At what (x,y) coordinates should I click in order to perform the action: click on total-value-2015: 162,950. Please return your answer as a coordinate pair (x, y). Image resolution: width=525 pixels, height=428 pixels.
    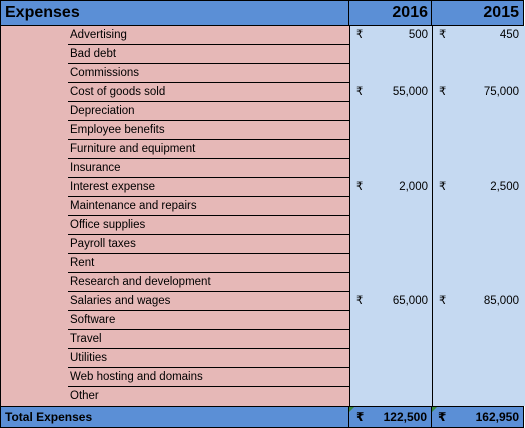
    Looking at the image, I should click on (497, 417).